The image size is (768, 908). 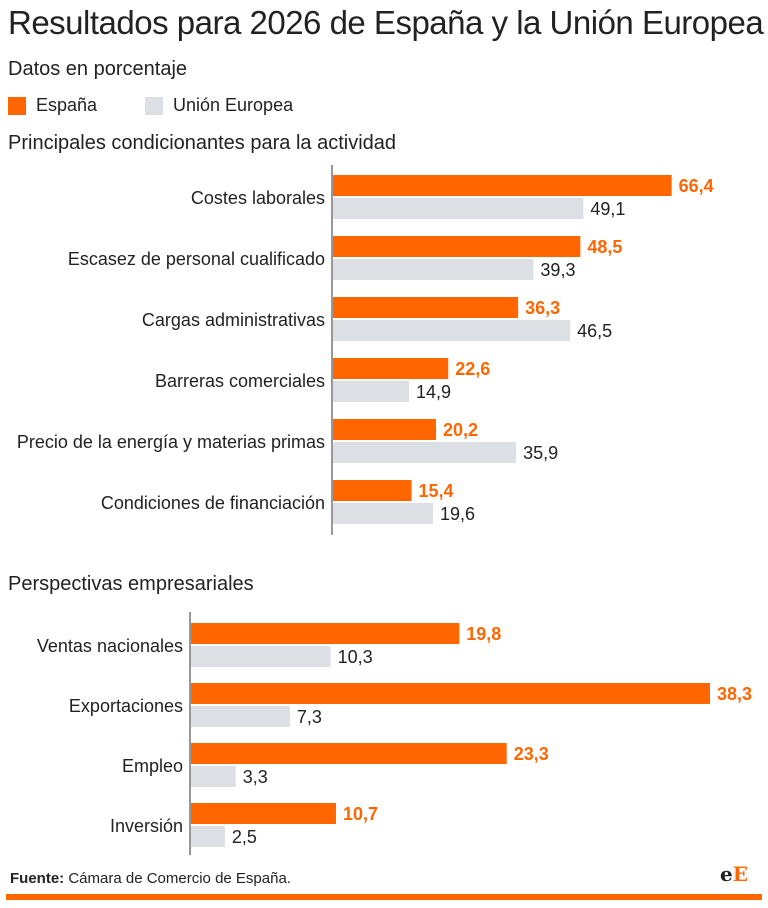 I want to click on category-label: Empleo, so click(x=152, y=766).